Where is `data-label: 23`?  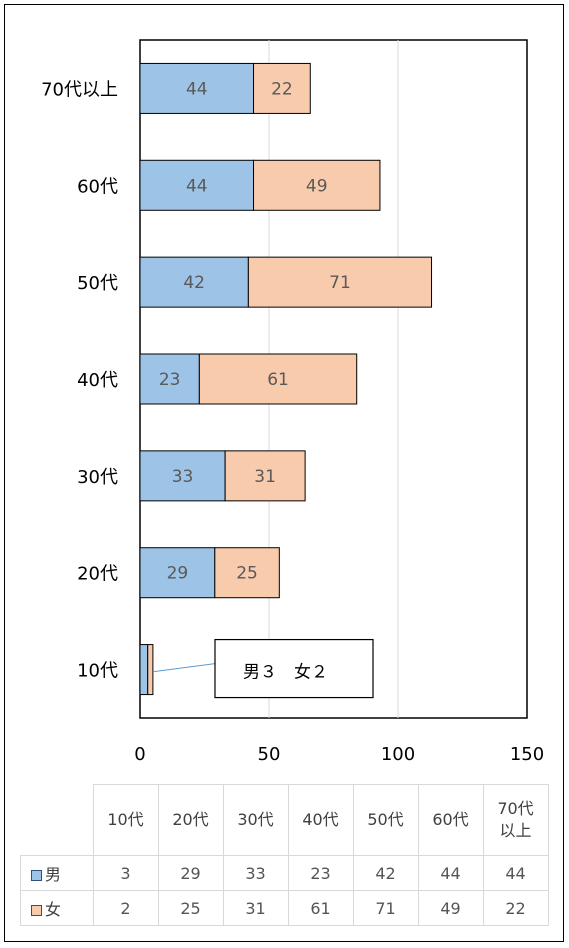 data-label: 23 is located at coordinates (170, 380).